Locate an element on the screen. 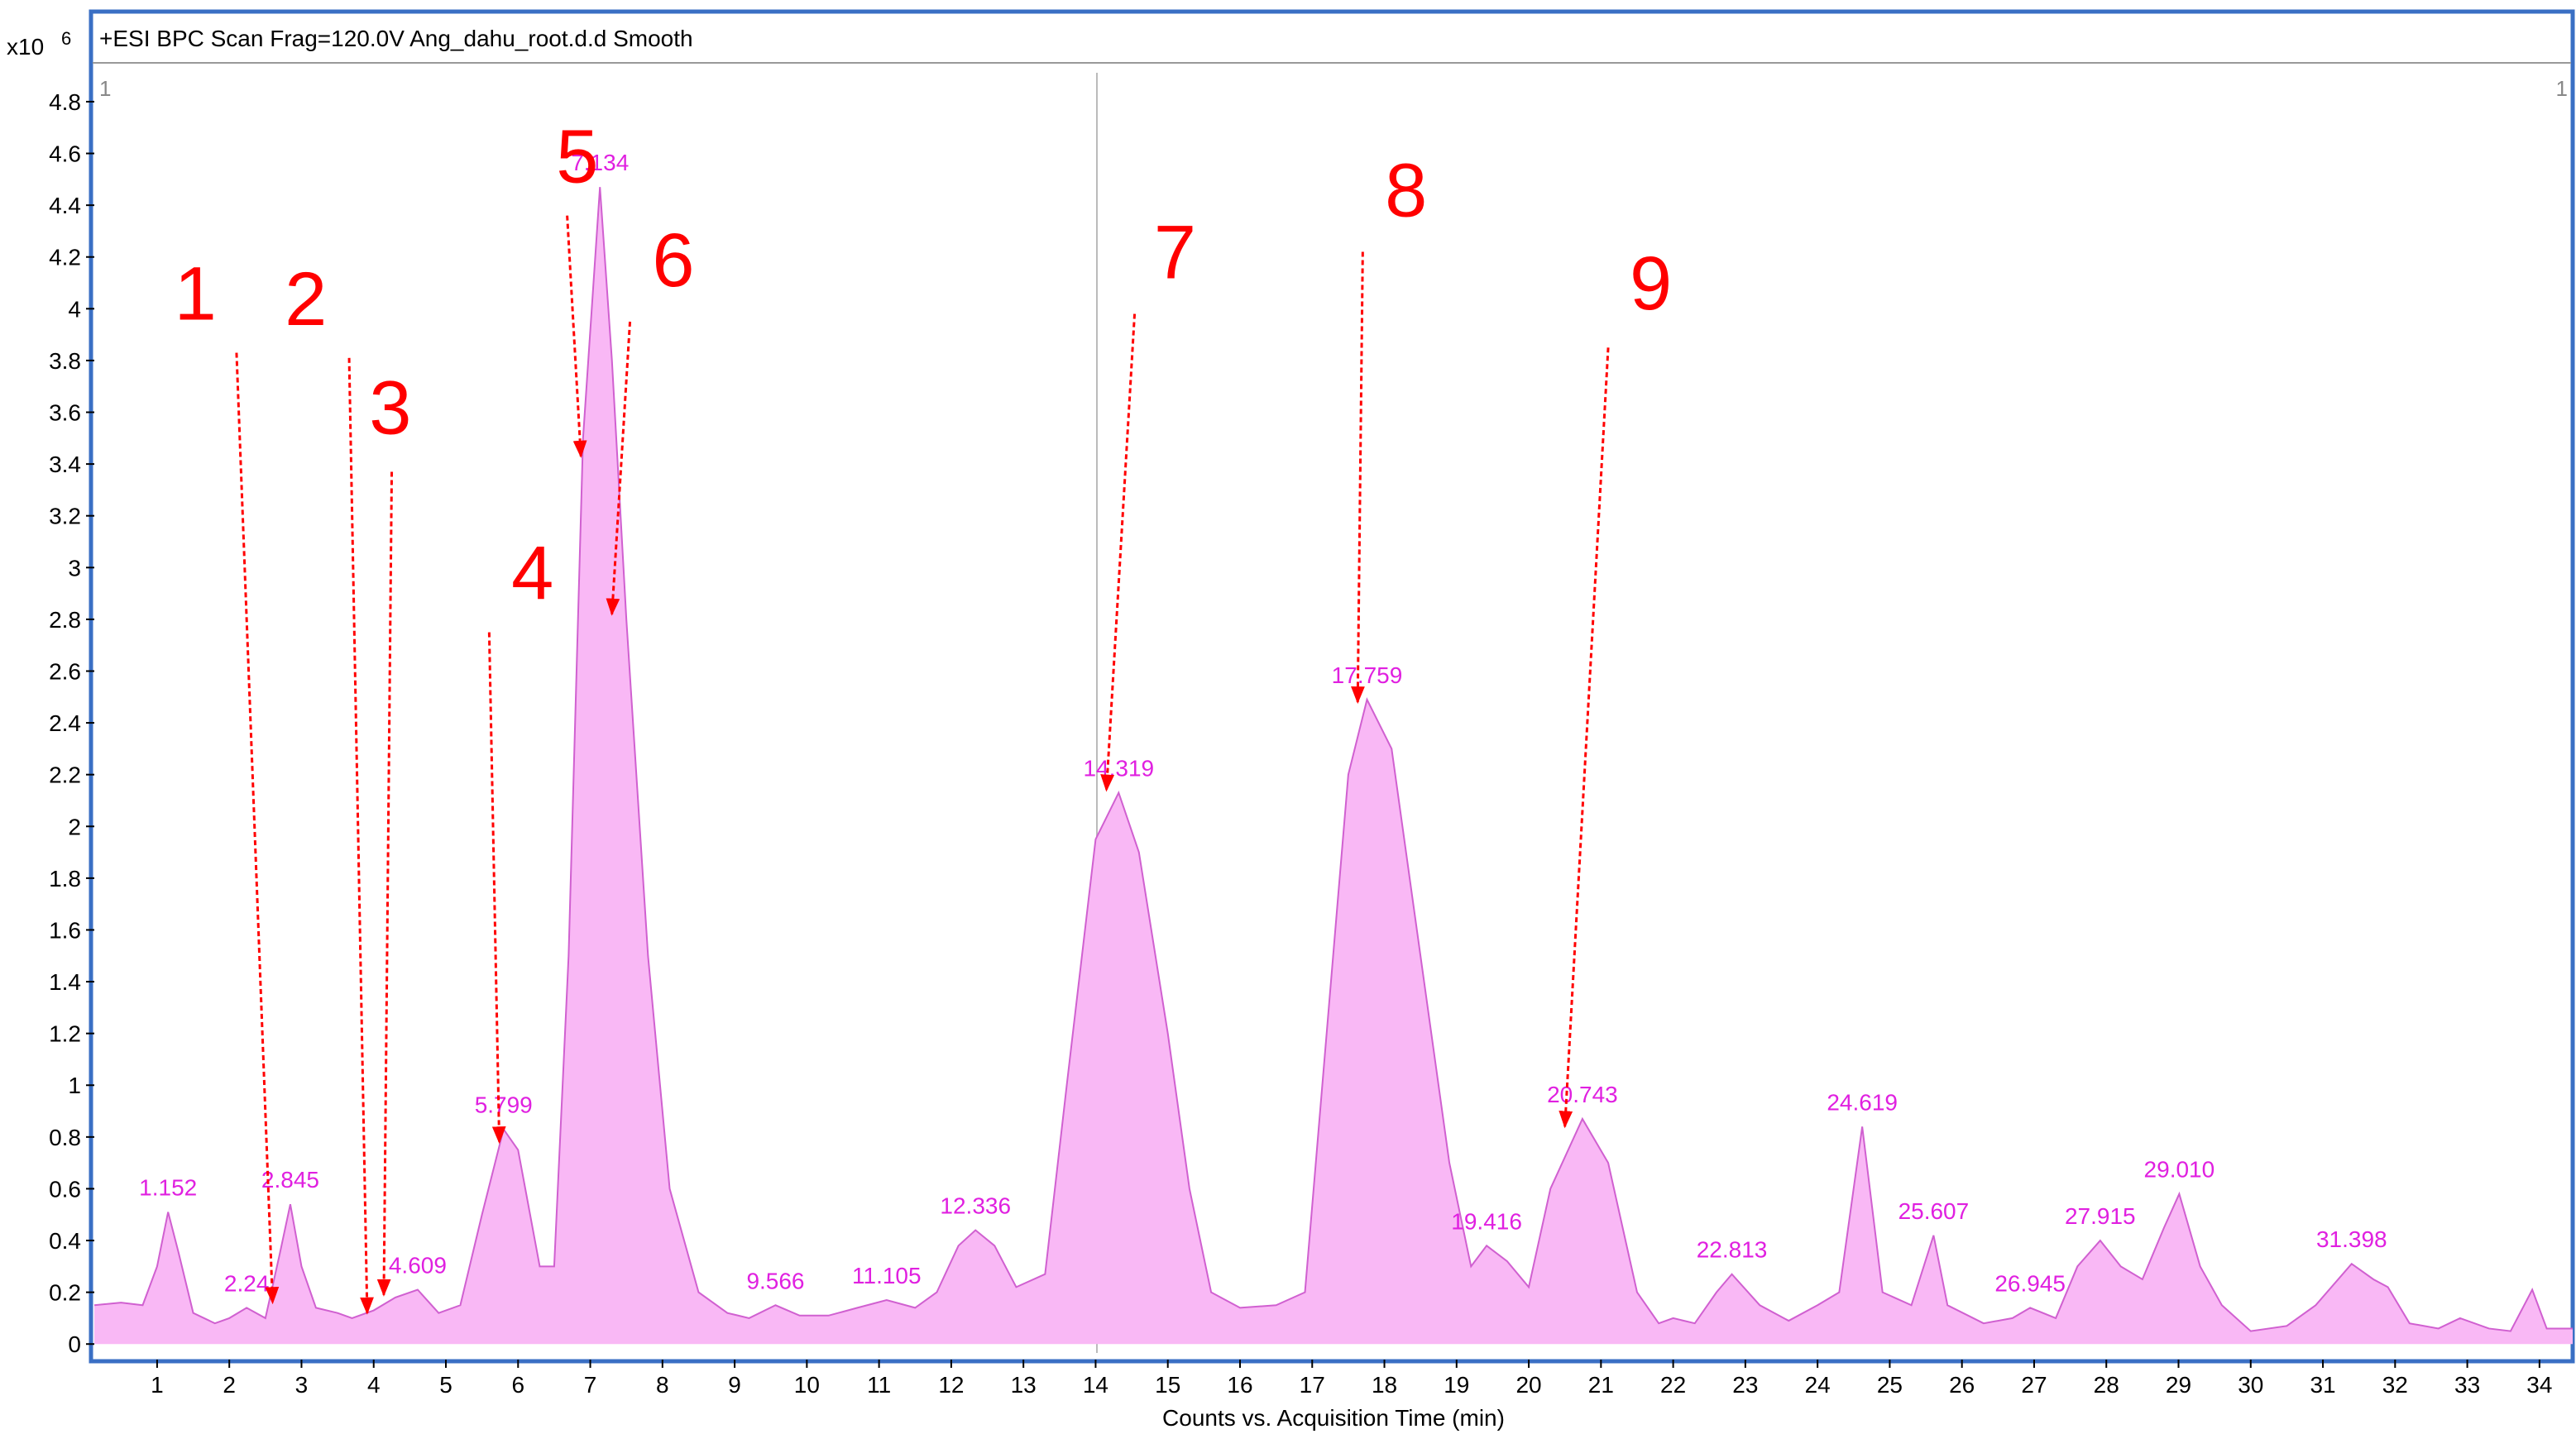 The image size is (2576, 1434). peak-label: 11.105 is located at coordinates (887, 1275).